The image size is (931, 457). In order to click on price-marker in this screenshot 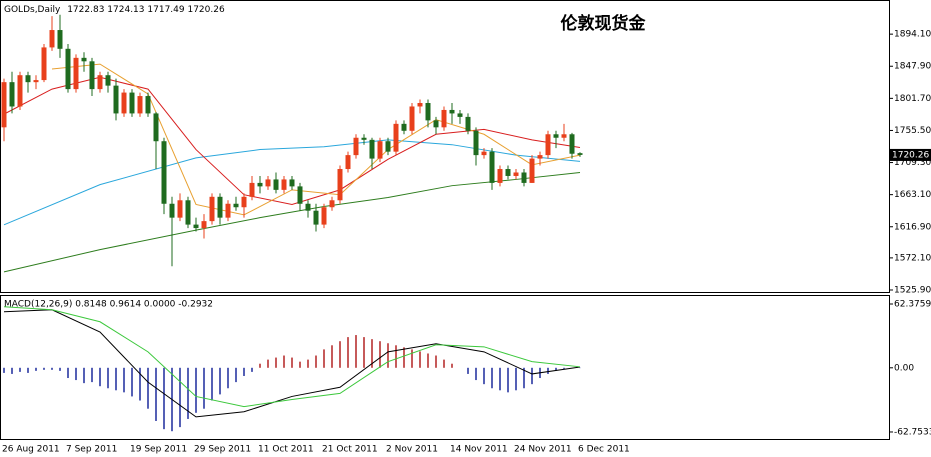, I will do `click(910, 154)`.